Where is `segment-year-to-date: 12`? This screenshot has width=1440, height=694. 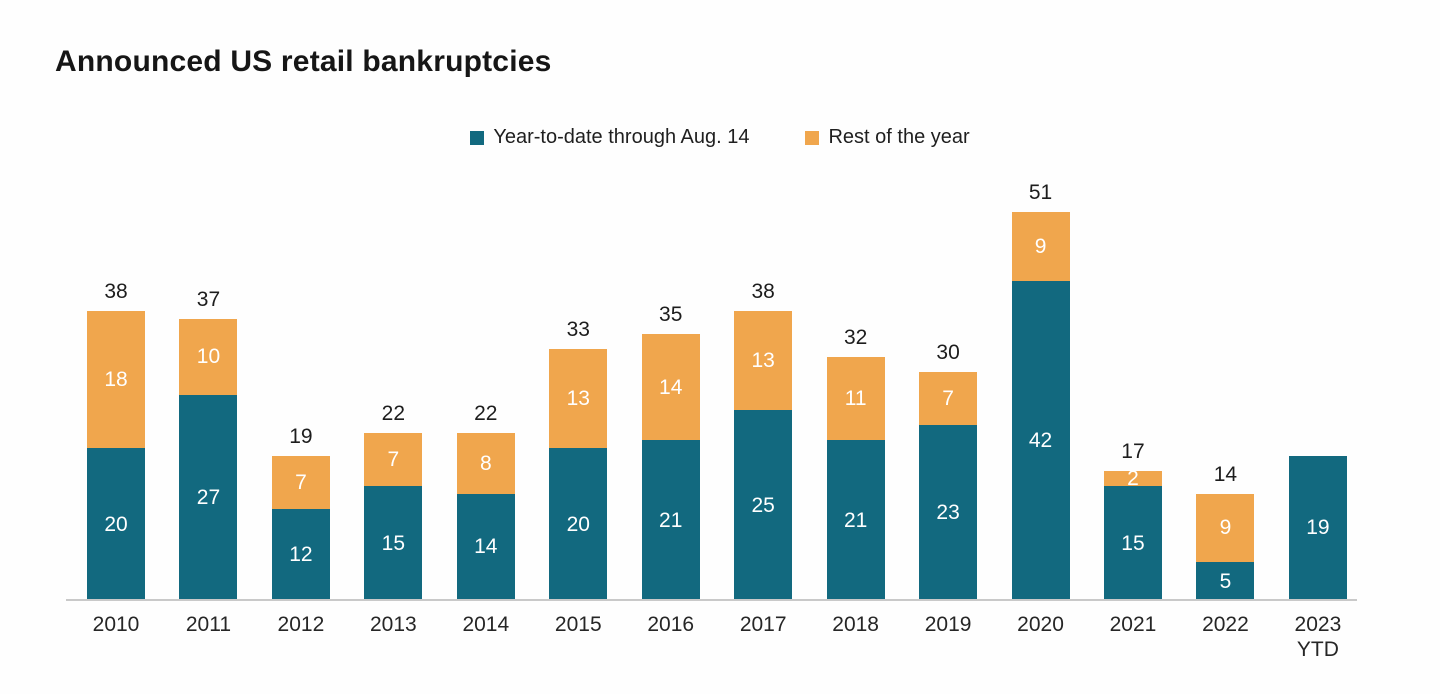
segment-year-to-date: 12 is located at coordinates (300, 554).